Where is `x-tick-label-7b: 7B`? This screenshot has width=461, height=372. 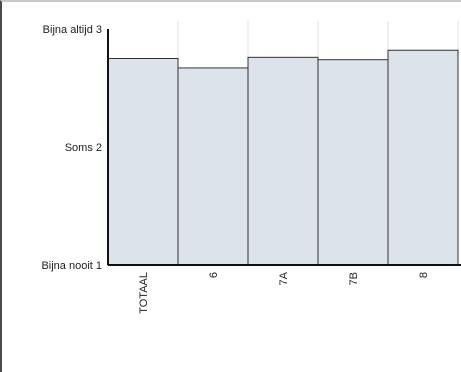
x-tick-label-7b: 7B is located at coordinates (354, 278).